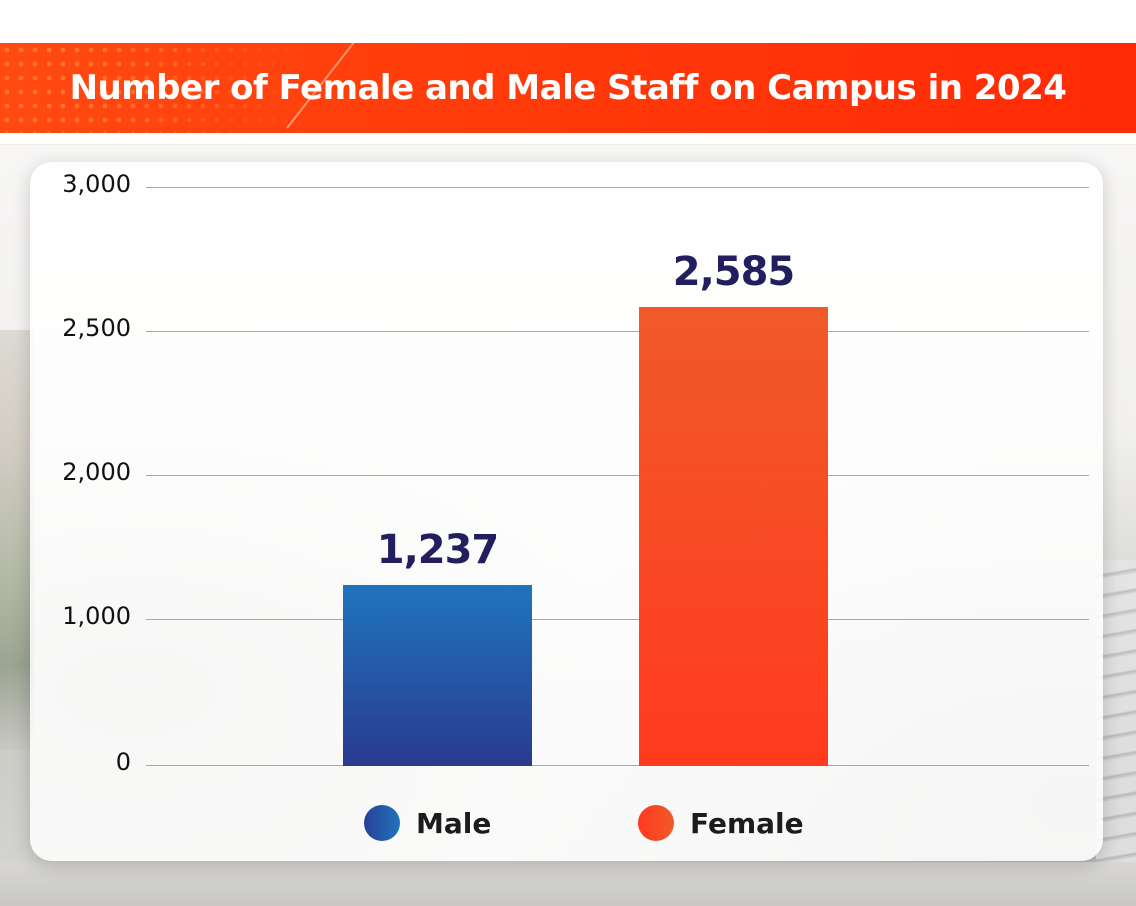 The width and height of the screenshot is (1136, 906). Describe the element at coordinates (96, 472) in the screenshot. I see `y-tick-label: 2,000` at that location.